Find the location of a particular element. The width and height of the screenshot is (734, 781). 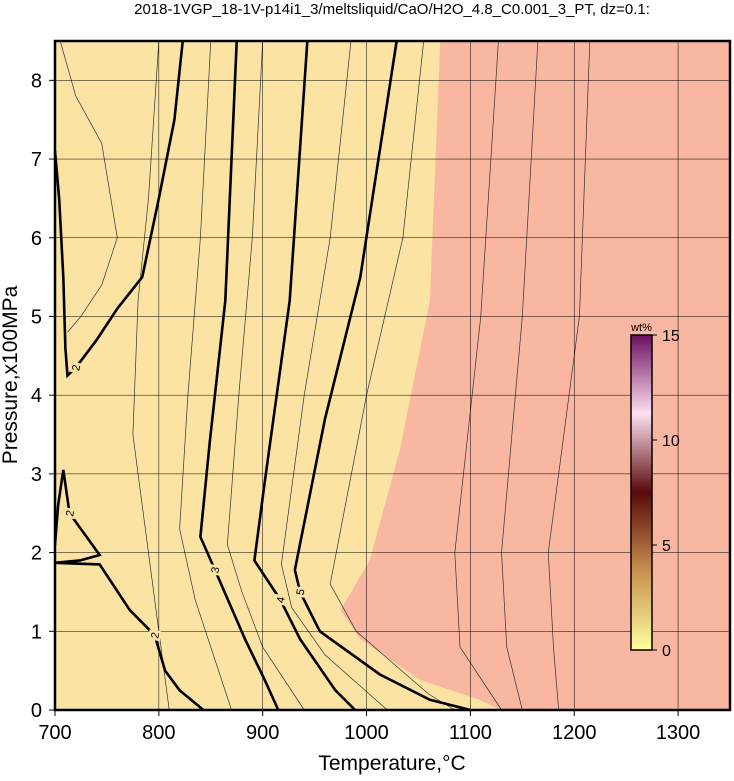

contour-label: 5 is located at coordinates (301, 592).